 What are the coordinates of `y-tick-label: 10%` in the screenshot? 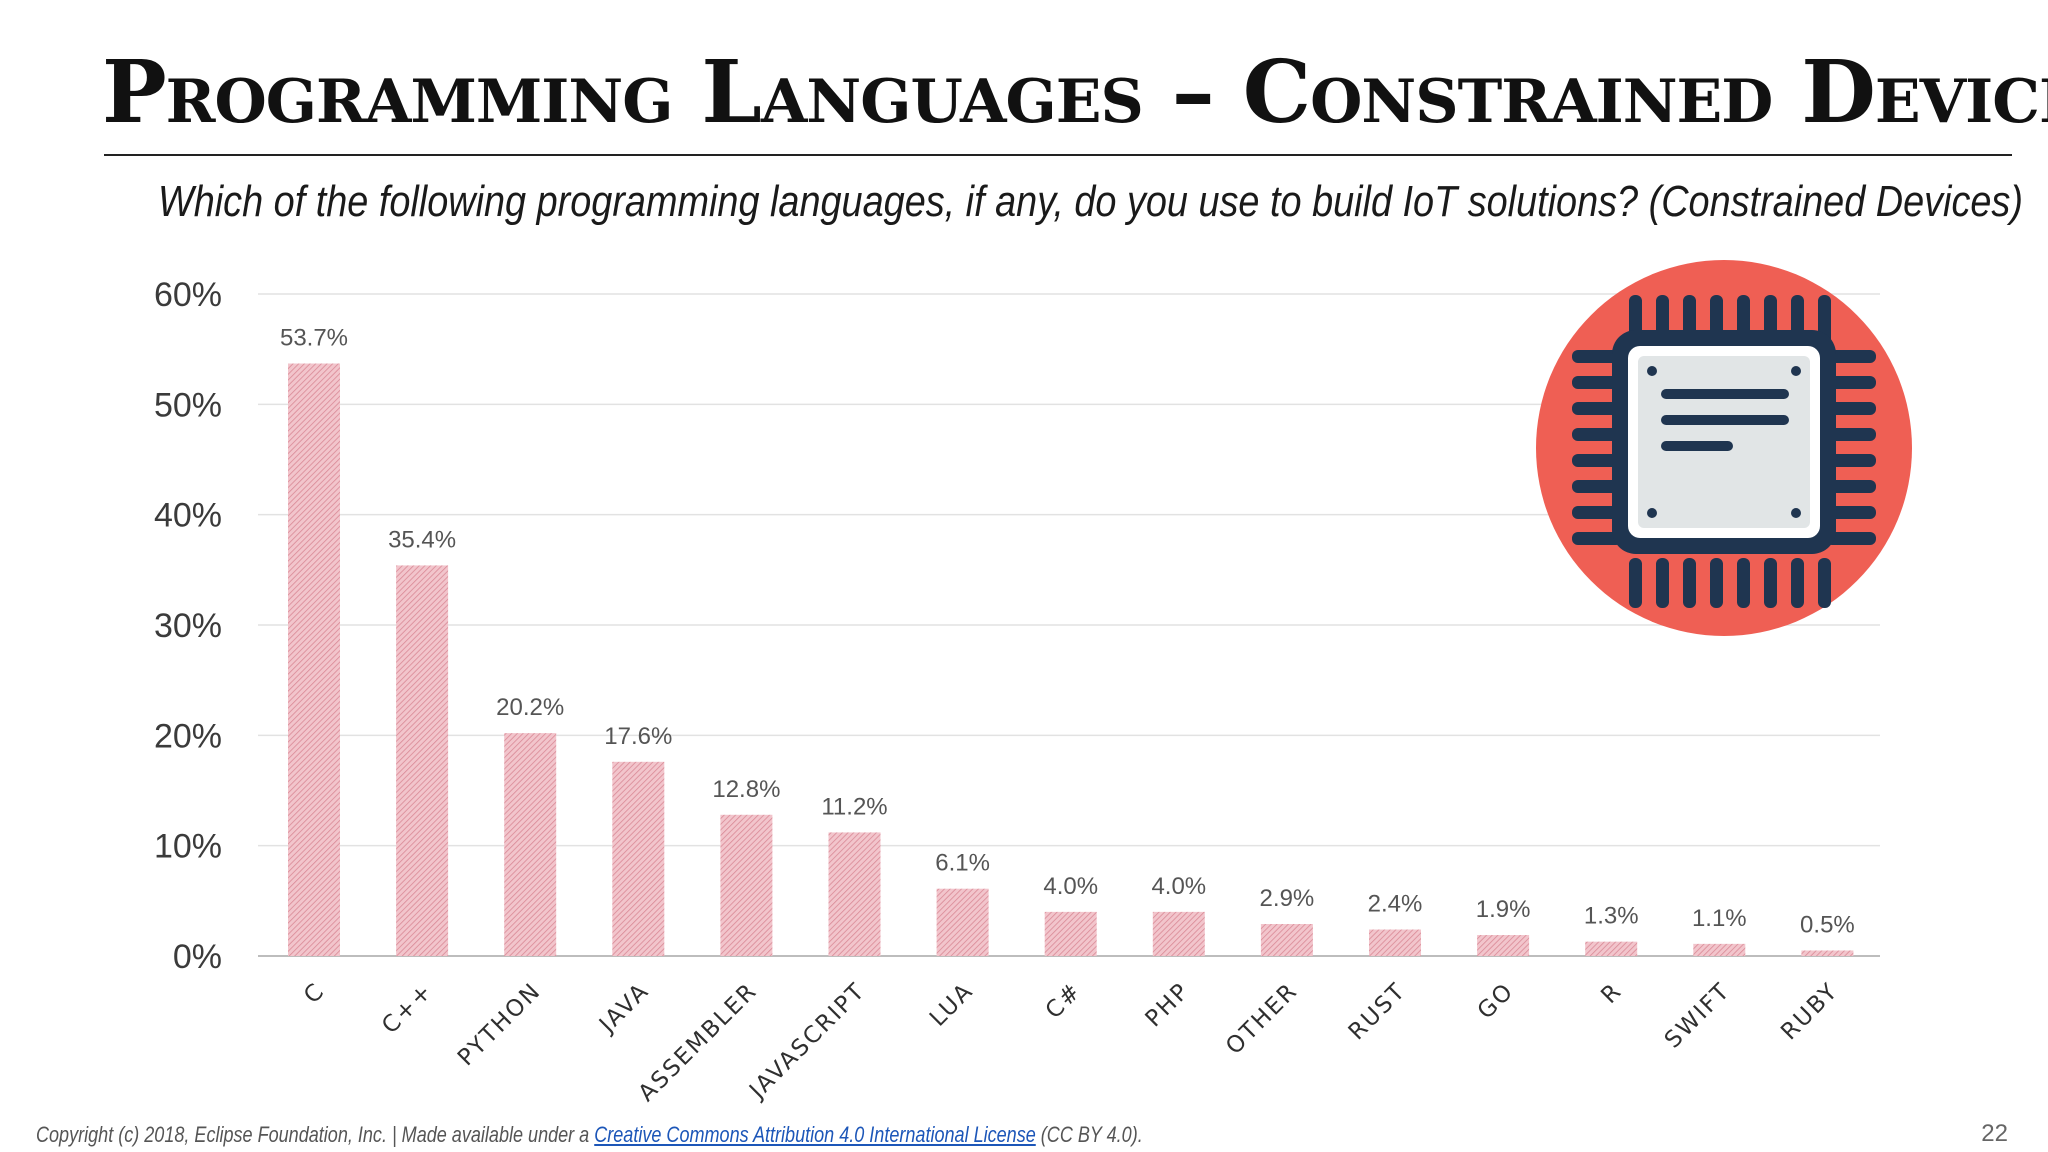 It's located at (188, 847).